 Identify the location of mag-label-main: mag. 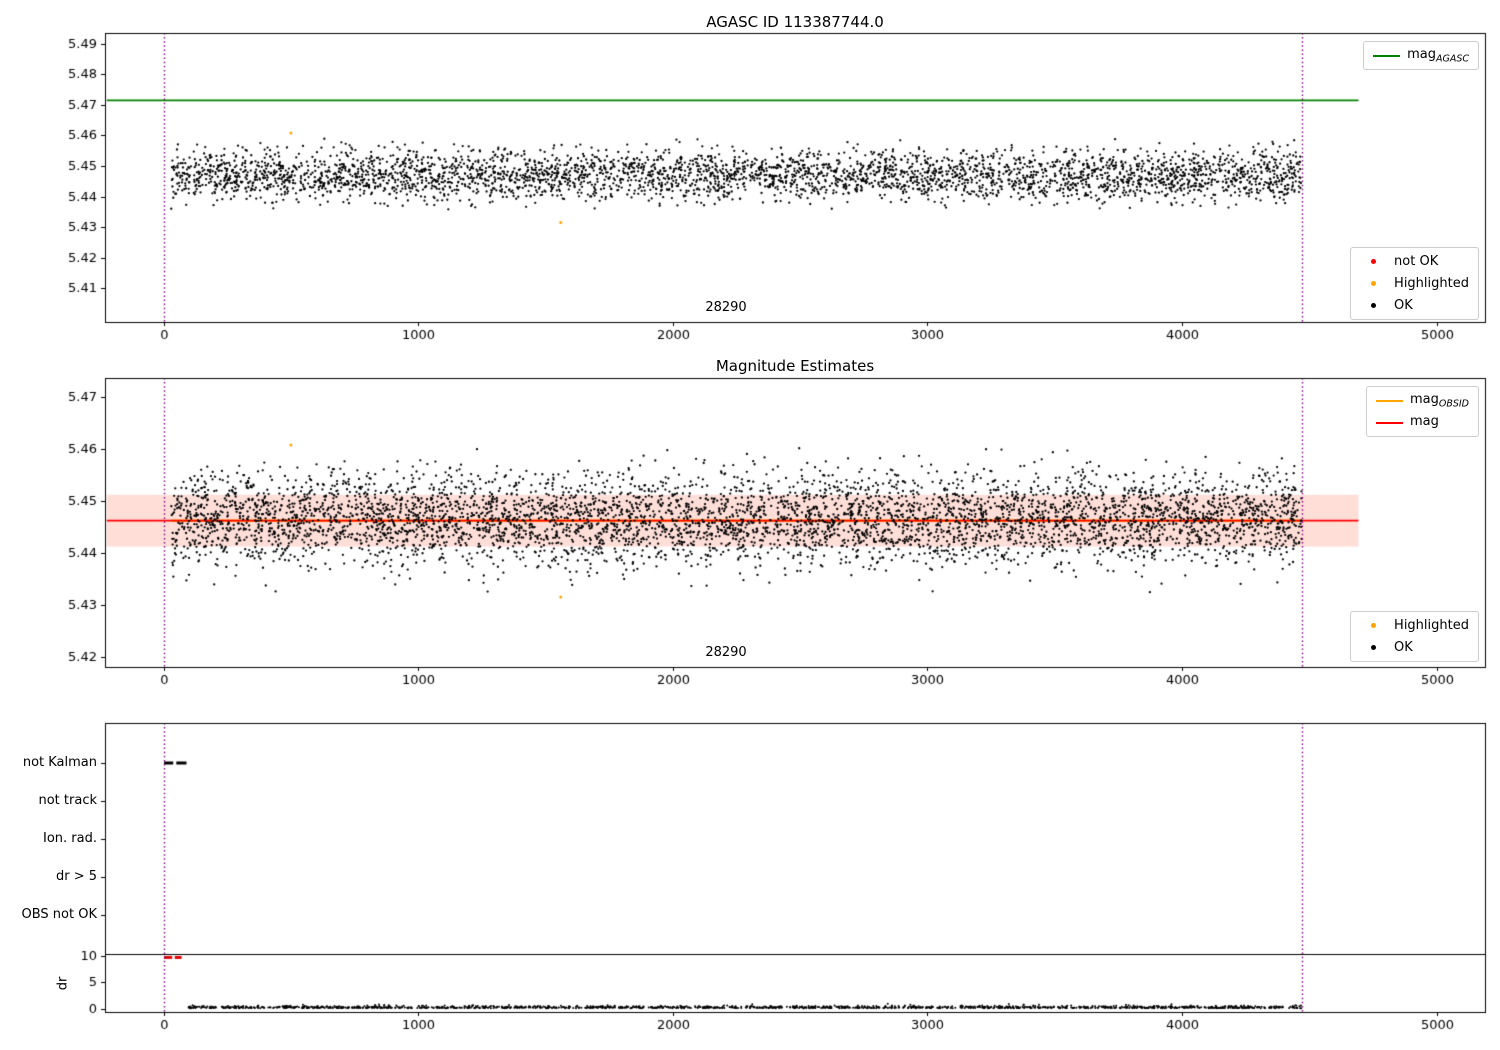
(1424, 421).